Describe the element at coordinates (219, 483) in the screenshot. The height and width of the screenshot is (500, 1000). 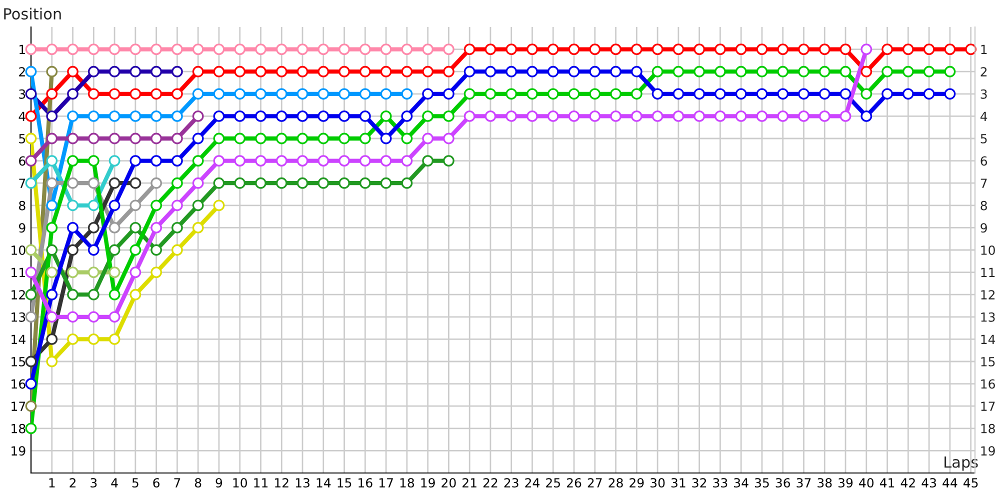
I see `x-tick-label: 9` at that location.